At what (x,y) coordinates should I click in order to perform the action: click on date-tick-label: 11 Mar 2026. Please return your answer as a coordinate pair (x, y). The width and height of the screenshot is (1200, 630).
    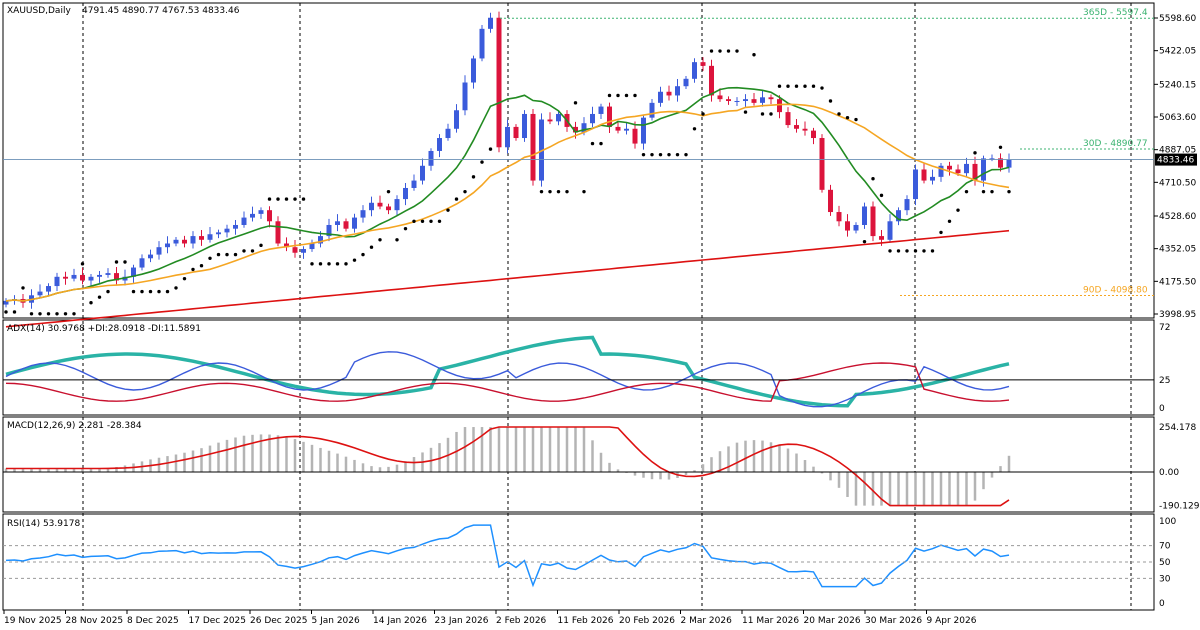
    Looking at the image, I should click on (770, 621).